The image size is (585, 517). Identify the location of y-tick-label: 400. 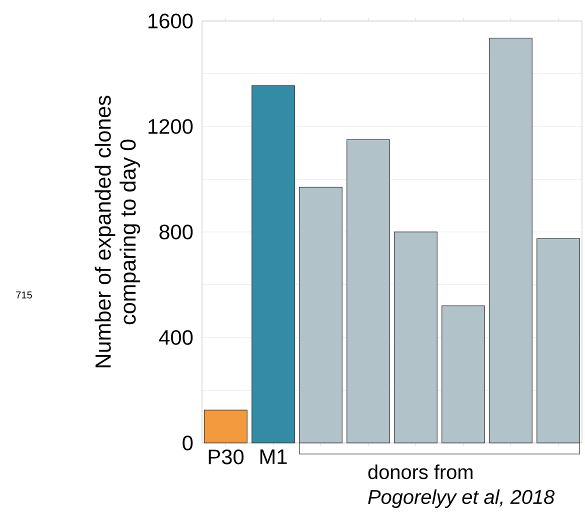
(176, 337).